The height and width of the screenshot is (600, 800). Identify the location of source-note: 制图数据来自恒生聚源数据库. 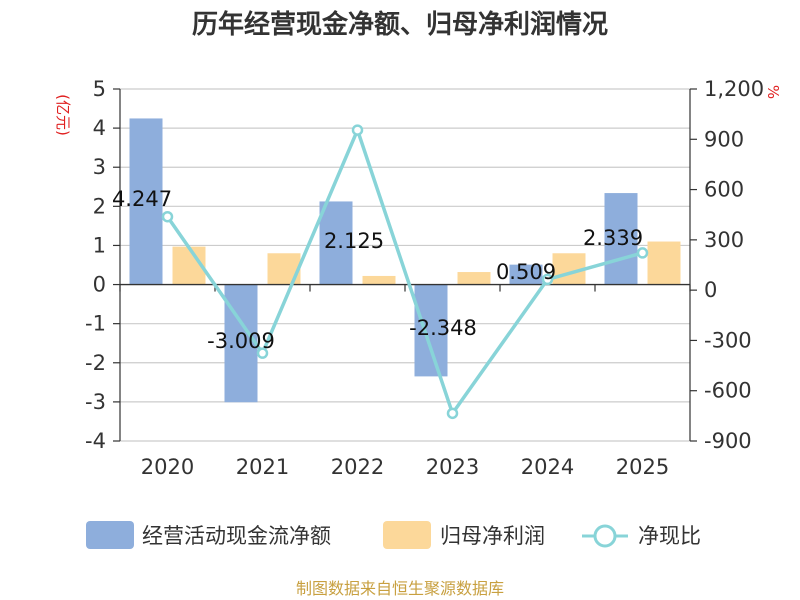
(400, 588).